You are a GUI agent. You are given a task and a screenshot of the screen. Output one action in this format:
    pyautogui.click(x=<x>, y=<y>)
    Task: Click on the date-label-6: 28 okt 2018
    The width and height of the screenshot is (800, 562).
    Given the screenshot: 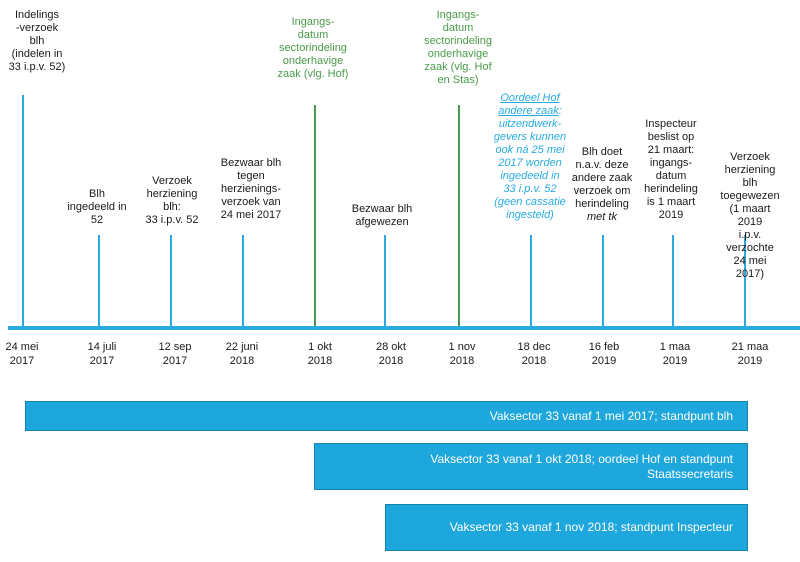 What is the action you would take?
    pyautogui.click(x=391, y=354)
    